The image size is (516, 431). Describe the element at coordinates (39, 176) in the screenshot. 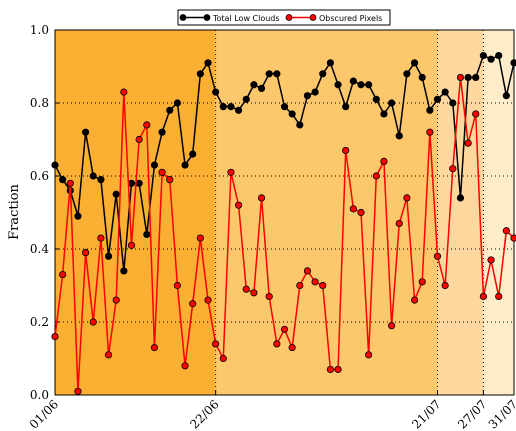

I see `y-tick-label: 0.6` at that location.